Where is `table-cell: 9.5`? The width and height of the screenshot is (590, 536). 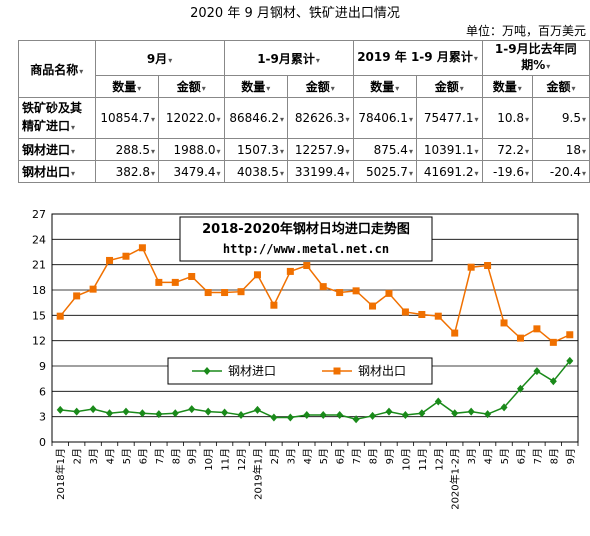
table-cell: 9.5 is located at coordinates (561, 118).